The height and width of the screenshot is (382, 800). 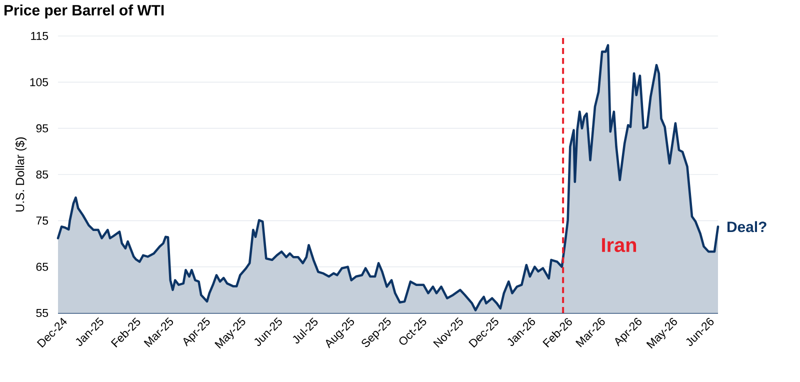 I want to click on y-tick-label: 65, so click(x=42, y=266).